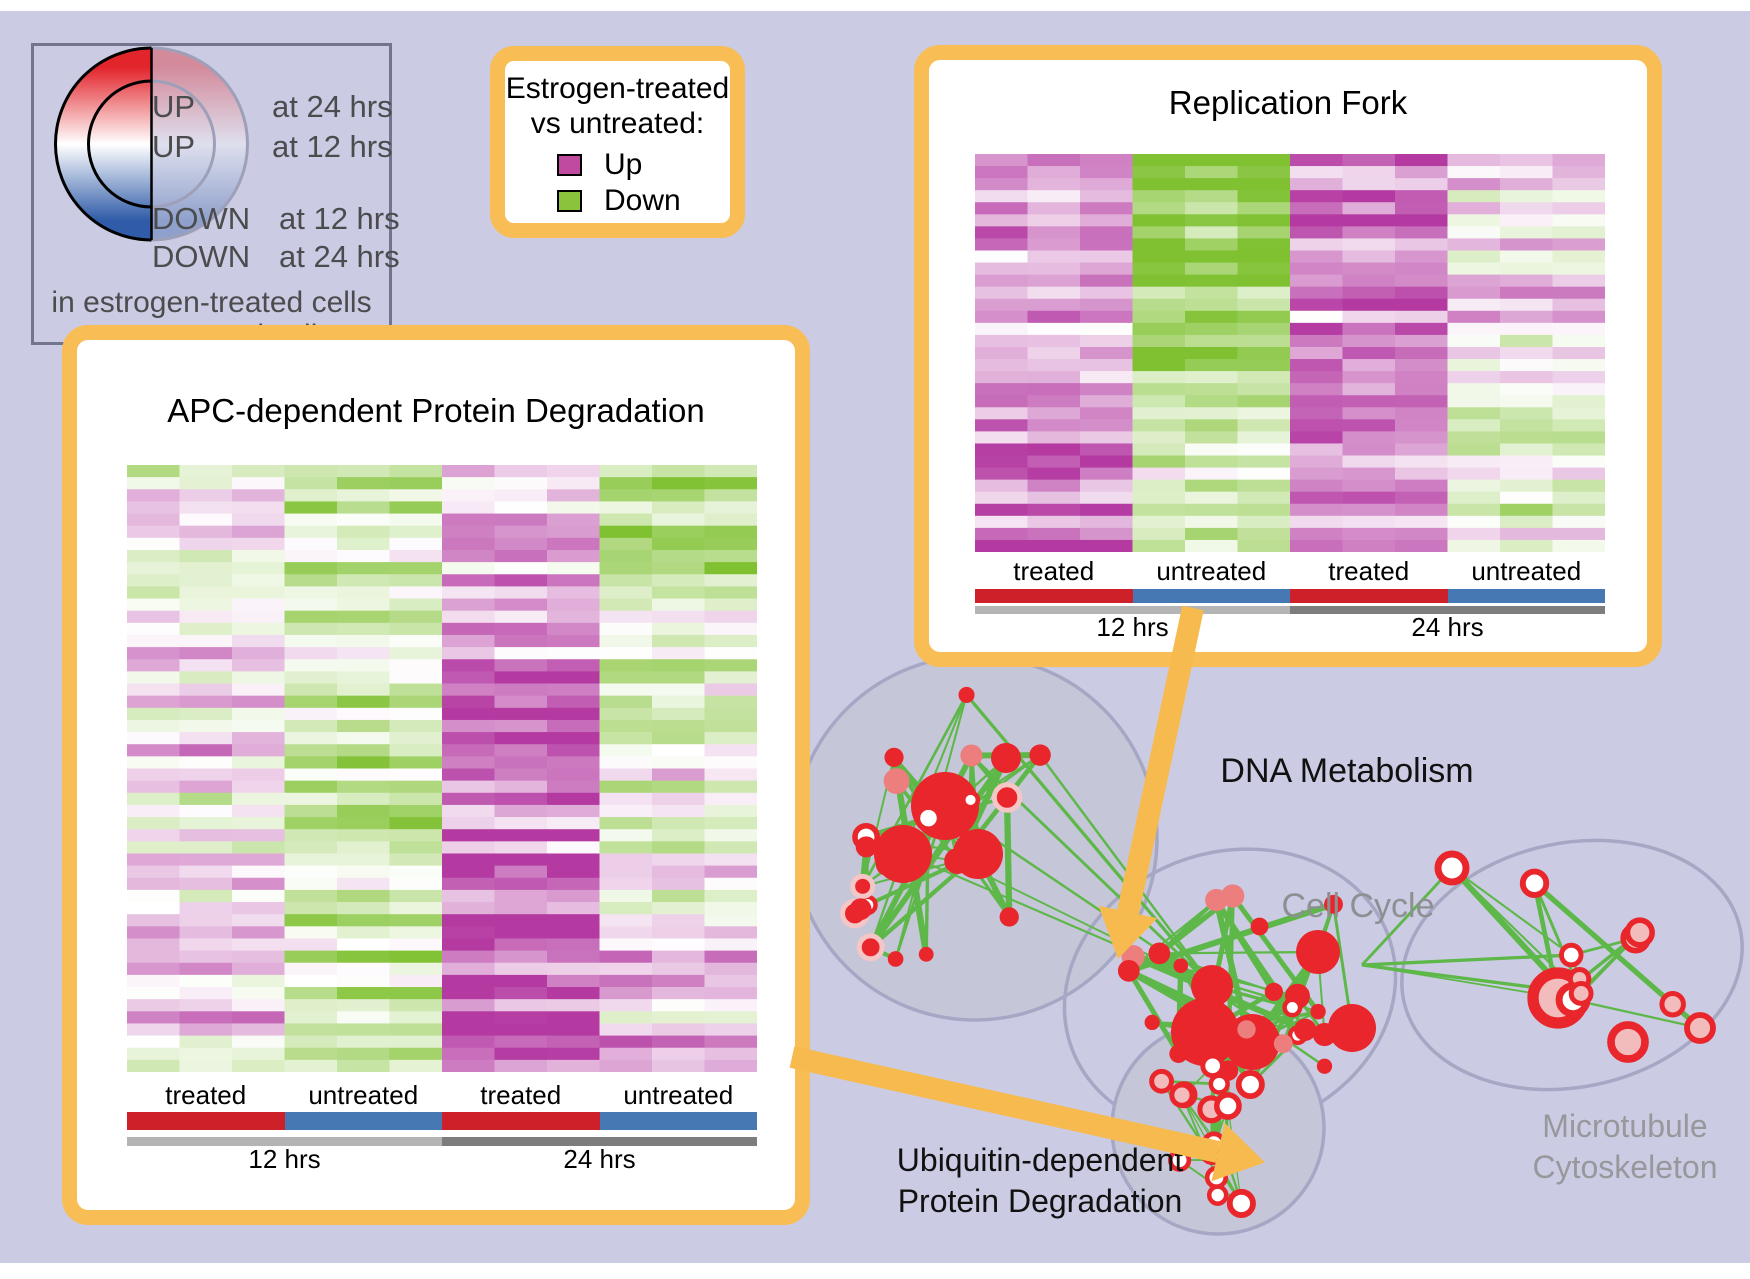 Image resolution: width=1750 pixels, height=1279 pixels. Describe the element at coordinates (569, 201) in the screenshot. I see `down-color-swatch` at that location.